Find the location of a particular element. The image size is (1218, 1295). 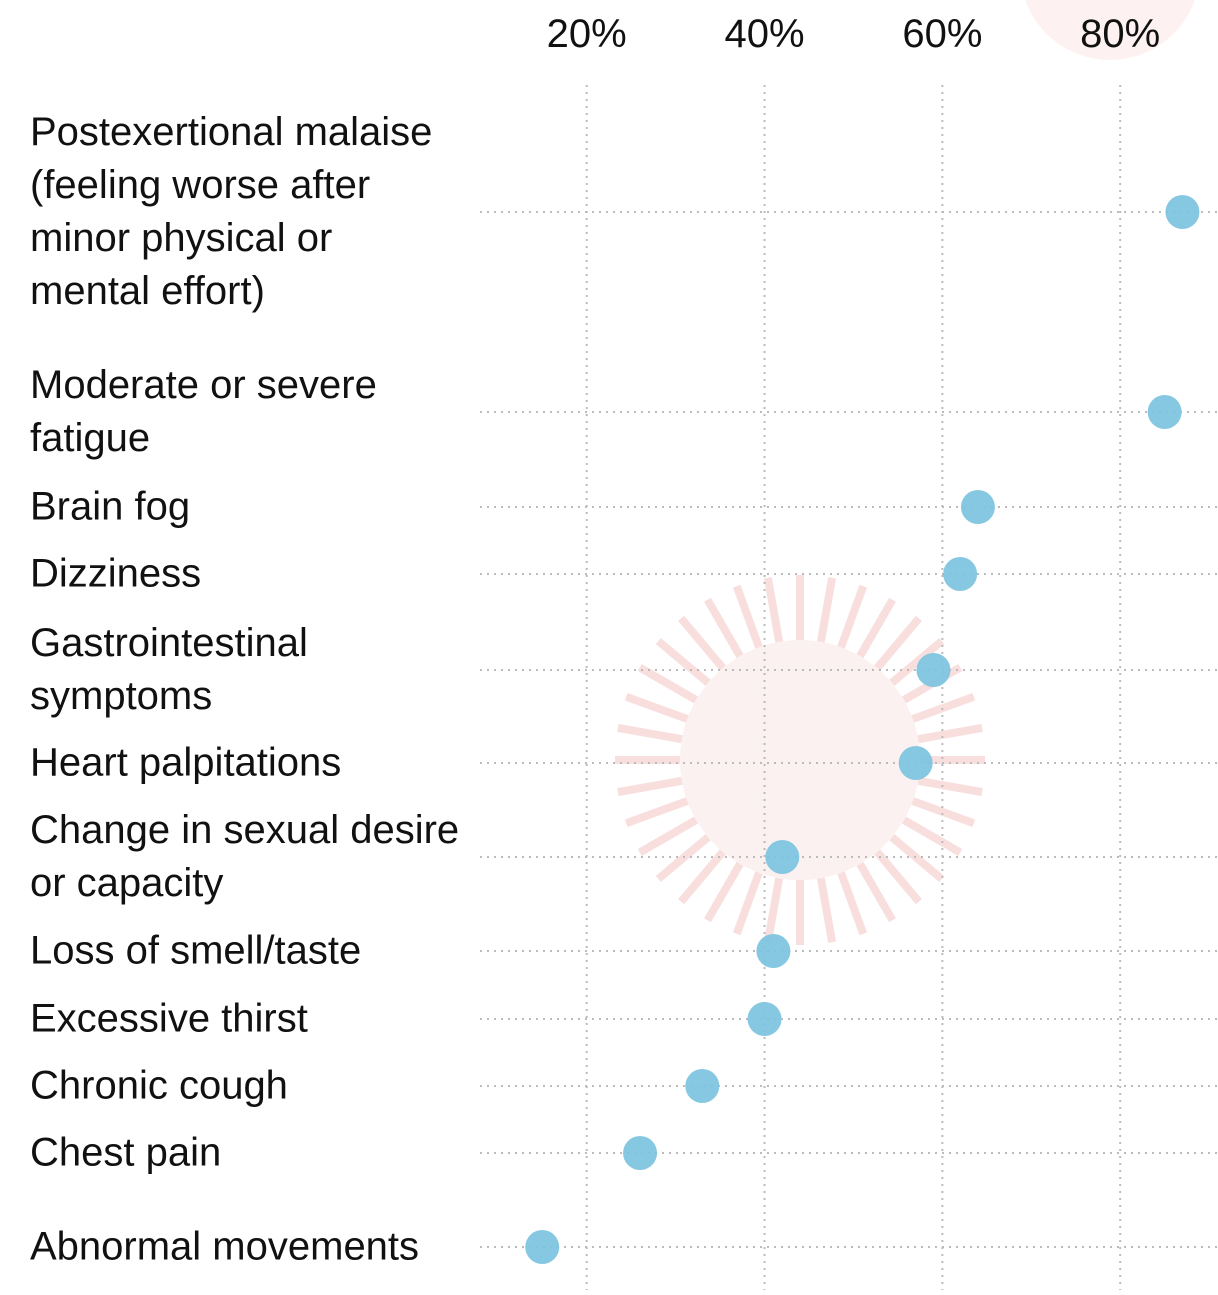

x-tick-label: 60% is located at coordinates (942, 34).